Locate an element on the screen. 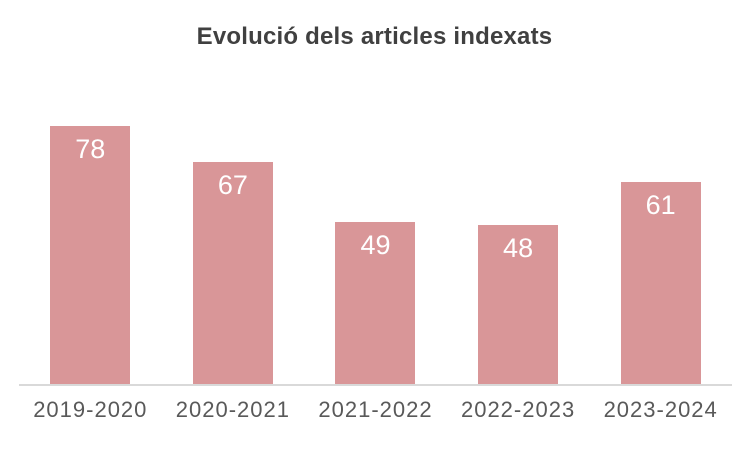 The width and height of the screenshot is (749, 455). bar-slot: 78 is located at coordinates (90, 234).